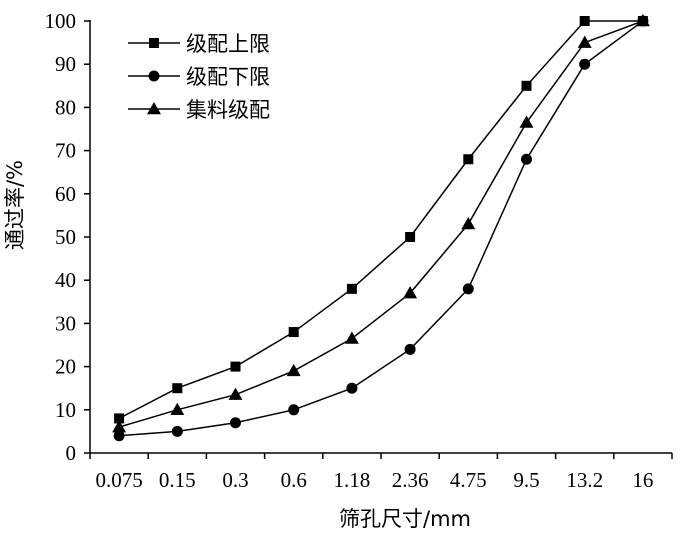 The height and width of the screenshot is (533, 700). I want to click on x-tick-label: 13.2, so click(584, 480).